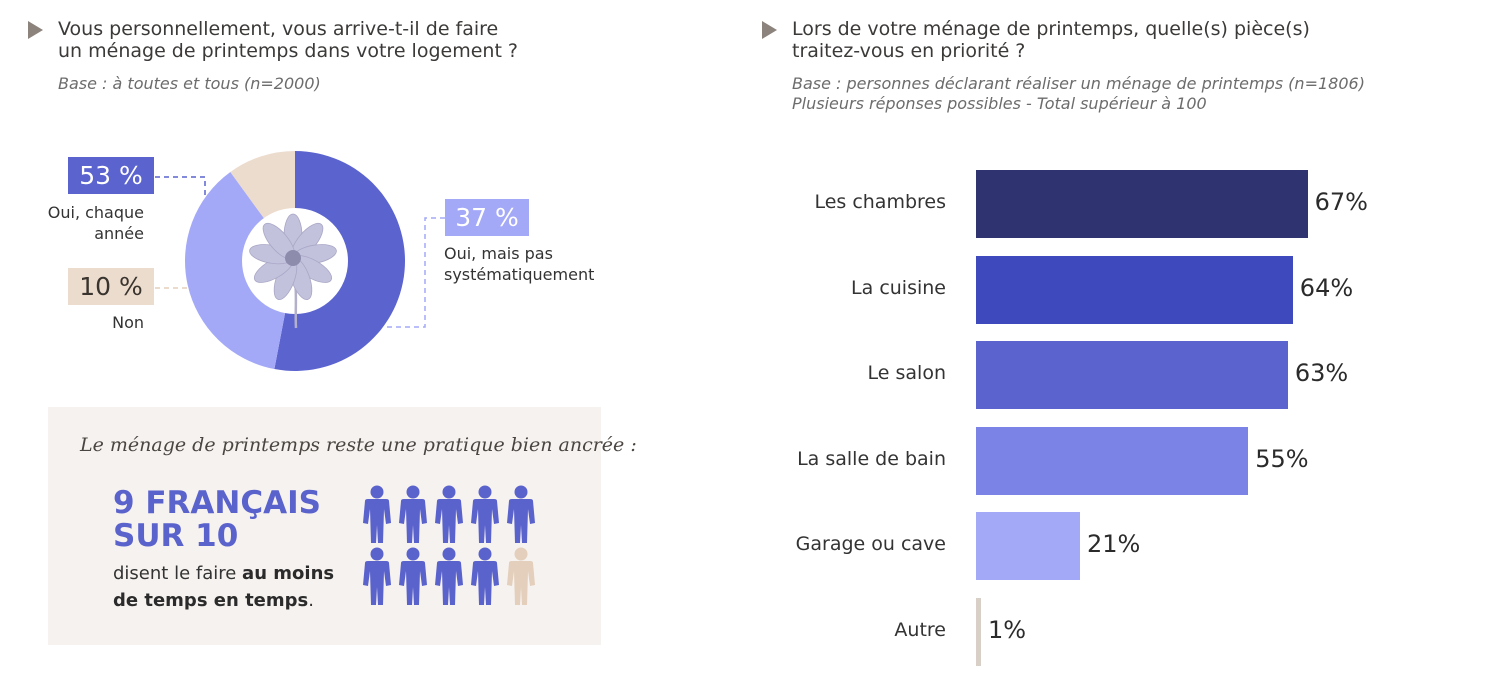 This screenshot has width=1500, height=695. I want to click on bar-category-label: La salle de bain, so click(871, 458).